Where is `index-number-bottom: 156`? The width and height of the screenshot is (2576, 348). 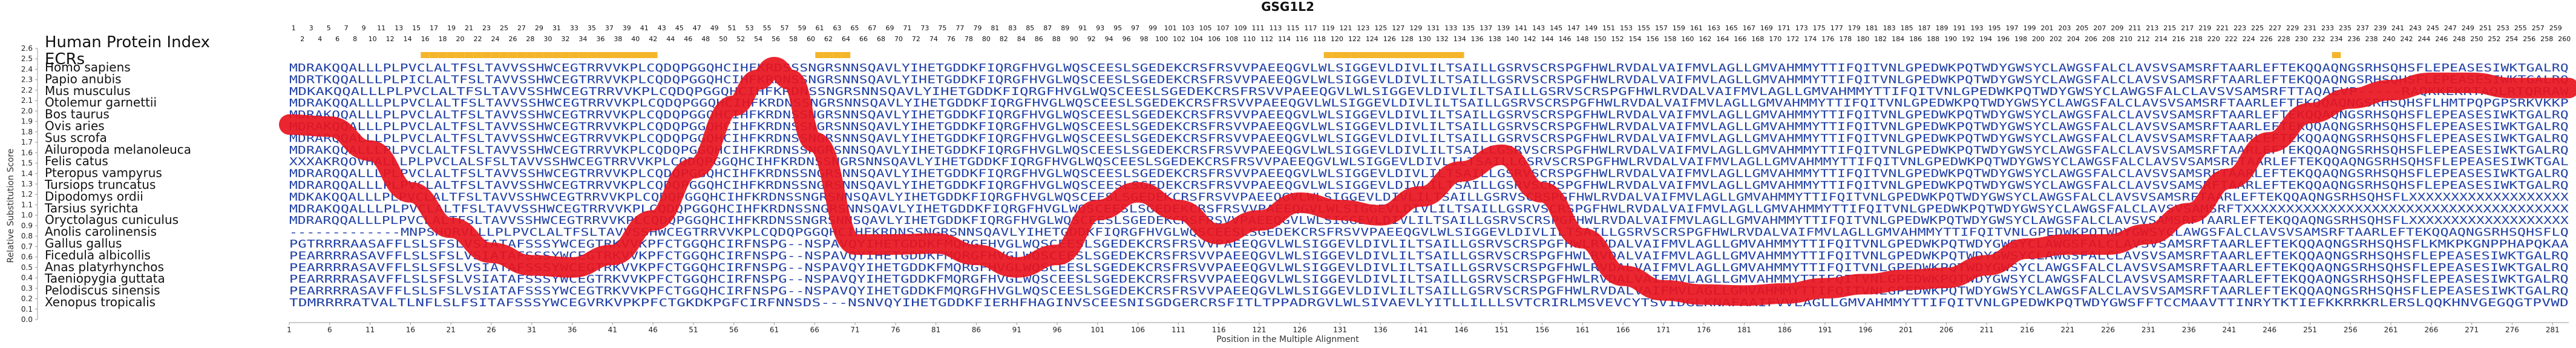 index-number-bottom: 156 is located at coordinates (1652, 39).